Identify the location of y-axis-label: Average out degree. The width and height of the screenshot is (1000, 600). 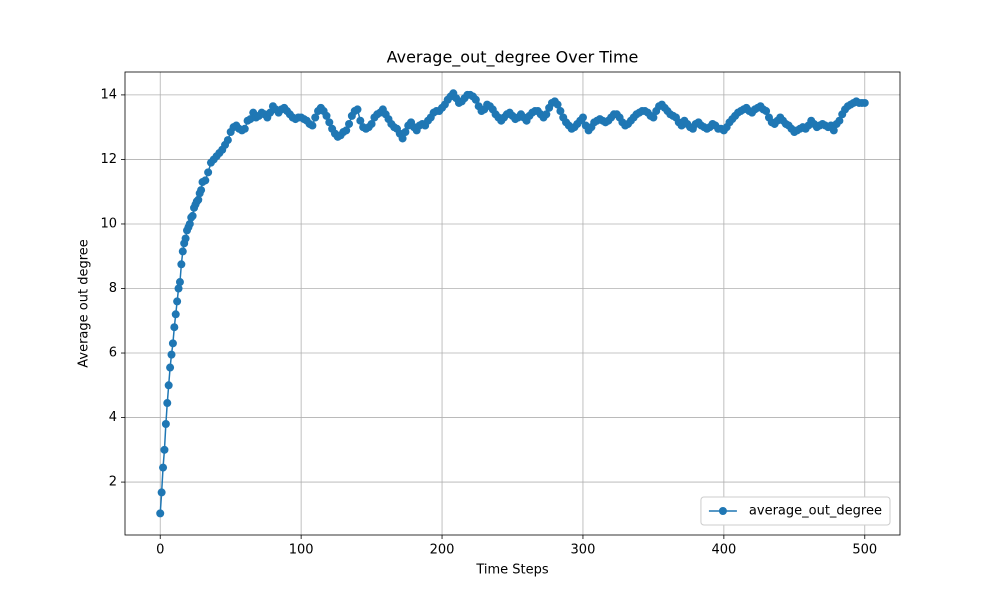
(84, 303).